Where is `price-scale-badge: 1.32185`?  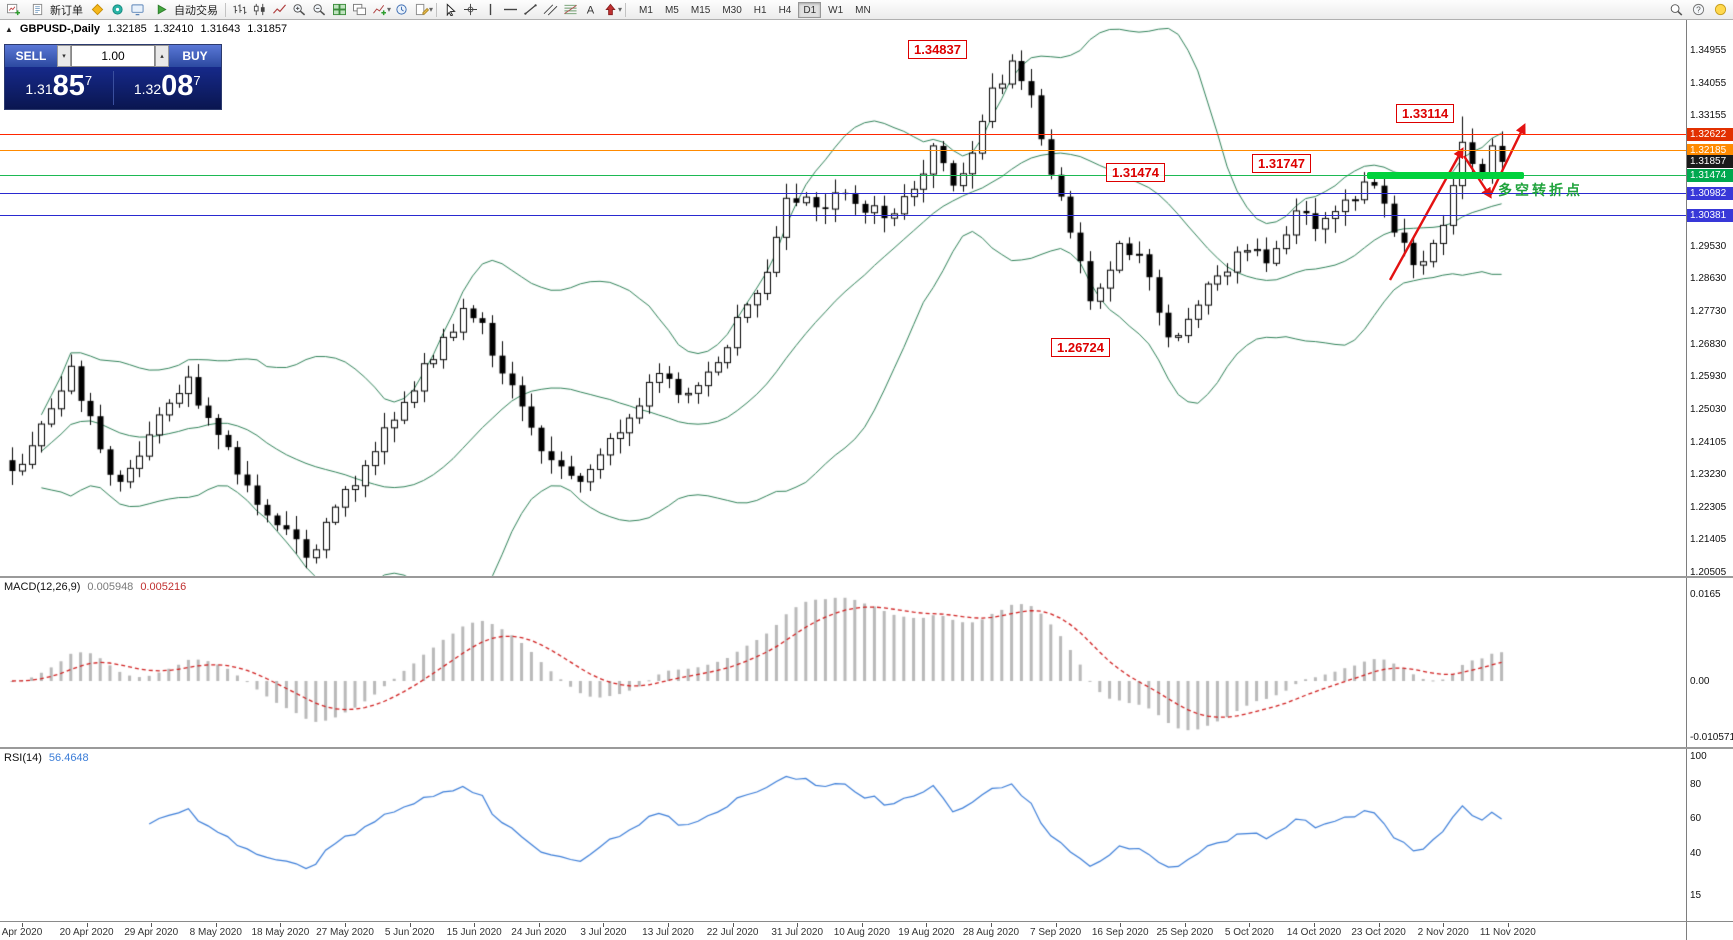 price-scale-badge: 1.32185 is located at coordinates (1710, 150).